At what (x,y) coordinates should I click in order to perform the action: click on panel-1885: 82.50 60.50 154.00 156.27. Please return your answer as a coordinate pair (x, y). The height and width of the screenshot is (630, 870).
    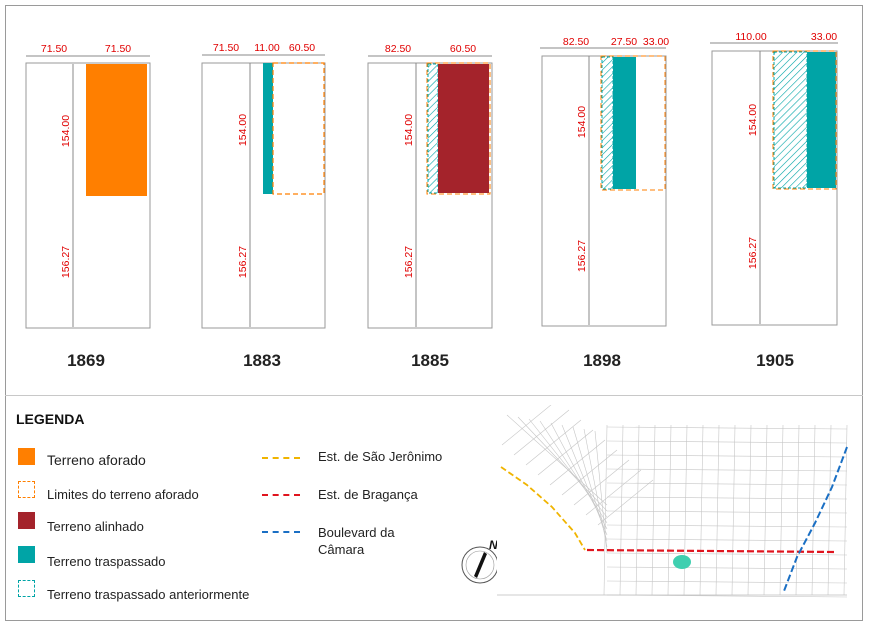
    Looking at the image, I should click on (430, 186).